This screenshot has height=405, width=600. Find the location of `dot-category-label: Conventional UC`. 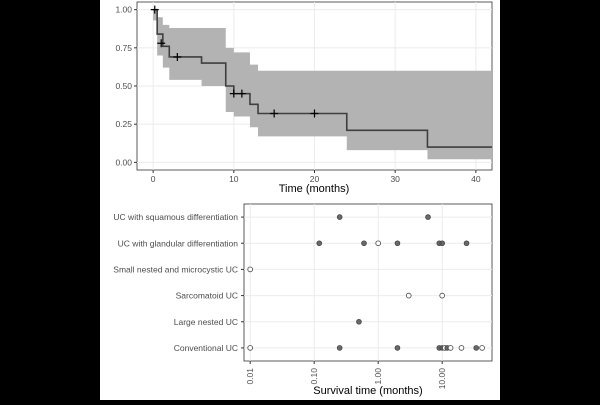

dot-category-label: Conventional UC is located at coordinates (206, 348).